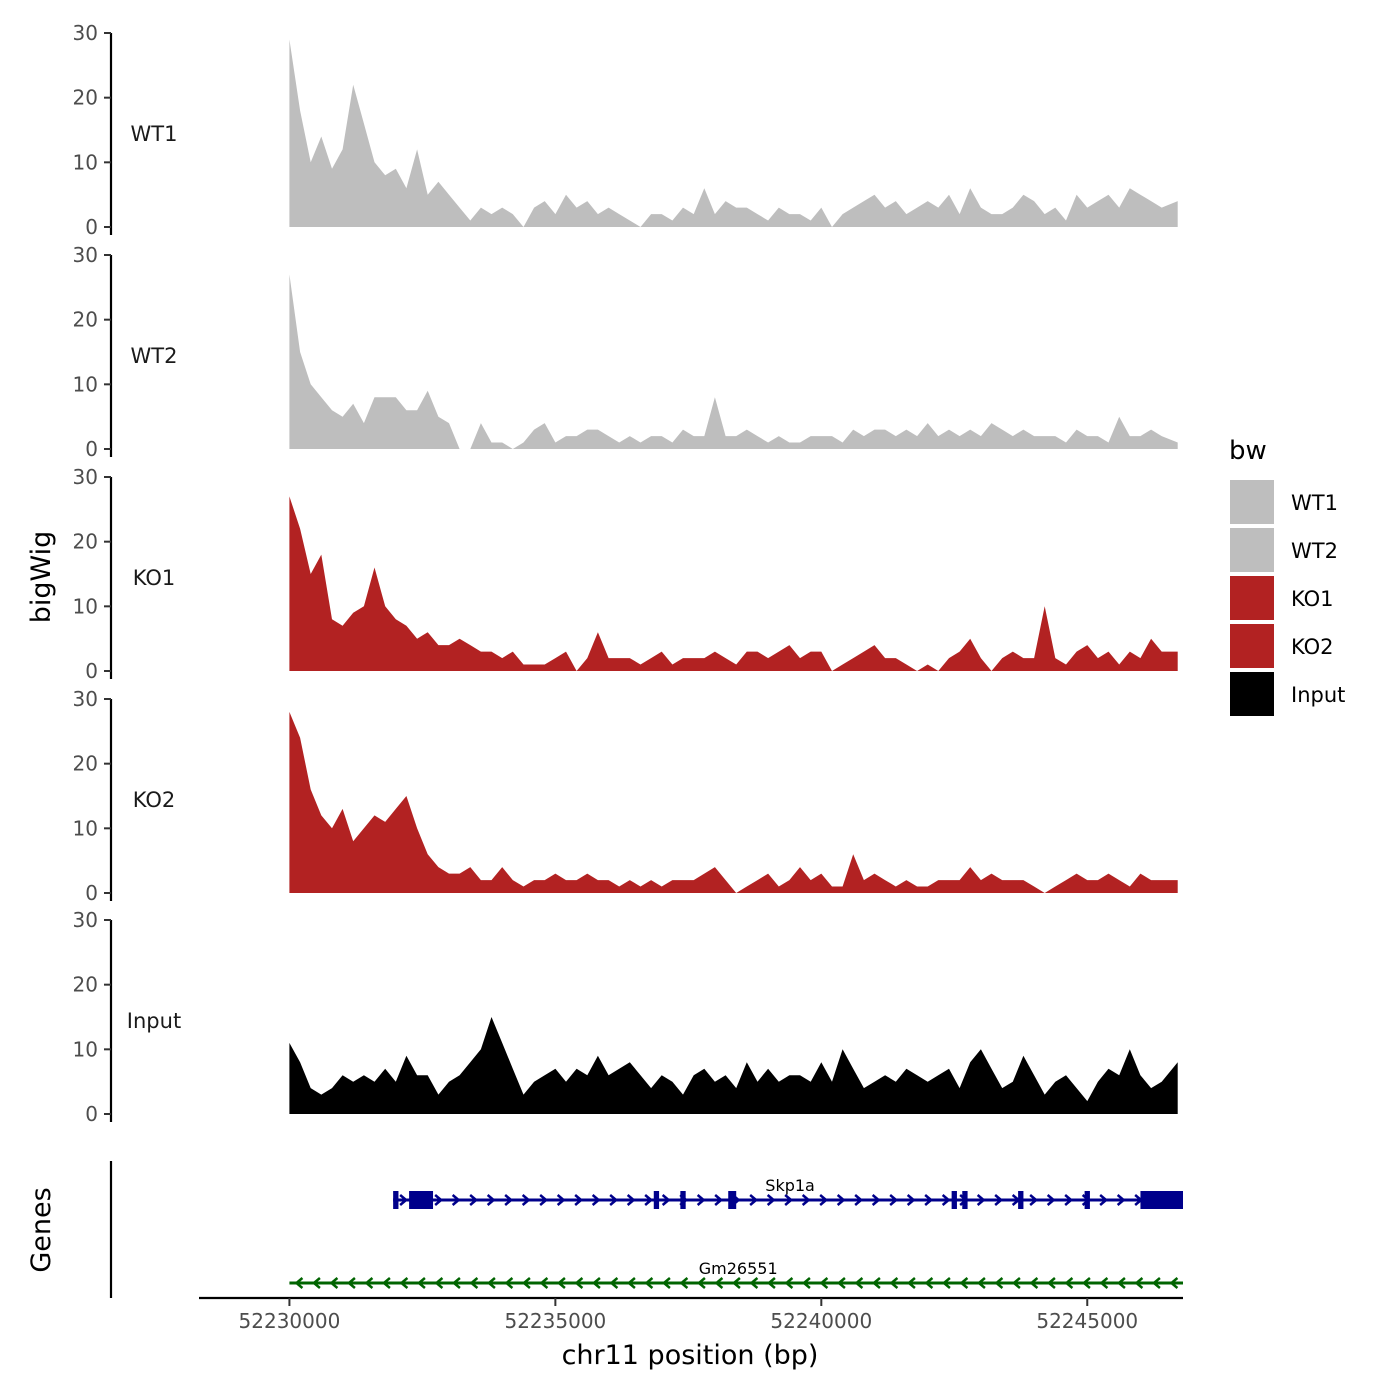 This screenshot has height=1400, width=1400. Describe the element at coordinates (1312, 599) in the screenshot. I see `legend-label: KO1` at that location.